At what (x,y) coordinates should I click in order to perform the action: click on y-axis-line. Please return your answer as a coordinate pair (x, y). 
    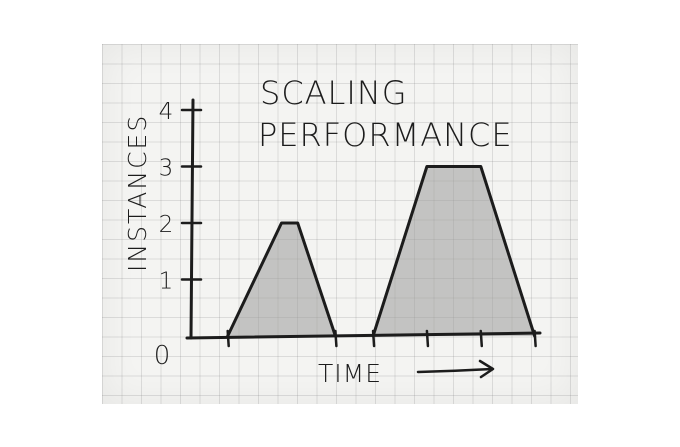
    Looking at the image, I should click on (192, 219).